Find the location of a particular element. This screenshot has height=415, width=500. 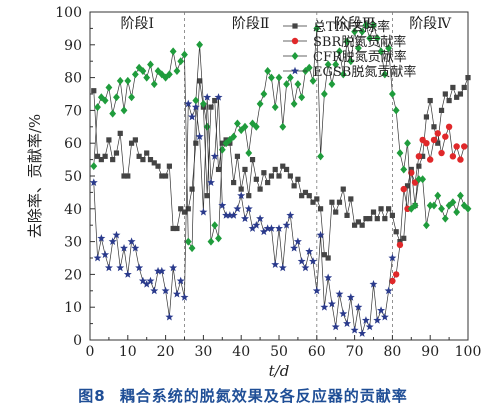

figure-caption: 图8 耦合系统的脱氮效果及各反应器的贡献率 is located at coordinates (250, 395).